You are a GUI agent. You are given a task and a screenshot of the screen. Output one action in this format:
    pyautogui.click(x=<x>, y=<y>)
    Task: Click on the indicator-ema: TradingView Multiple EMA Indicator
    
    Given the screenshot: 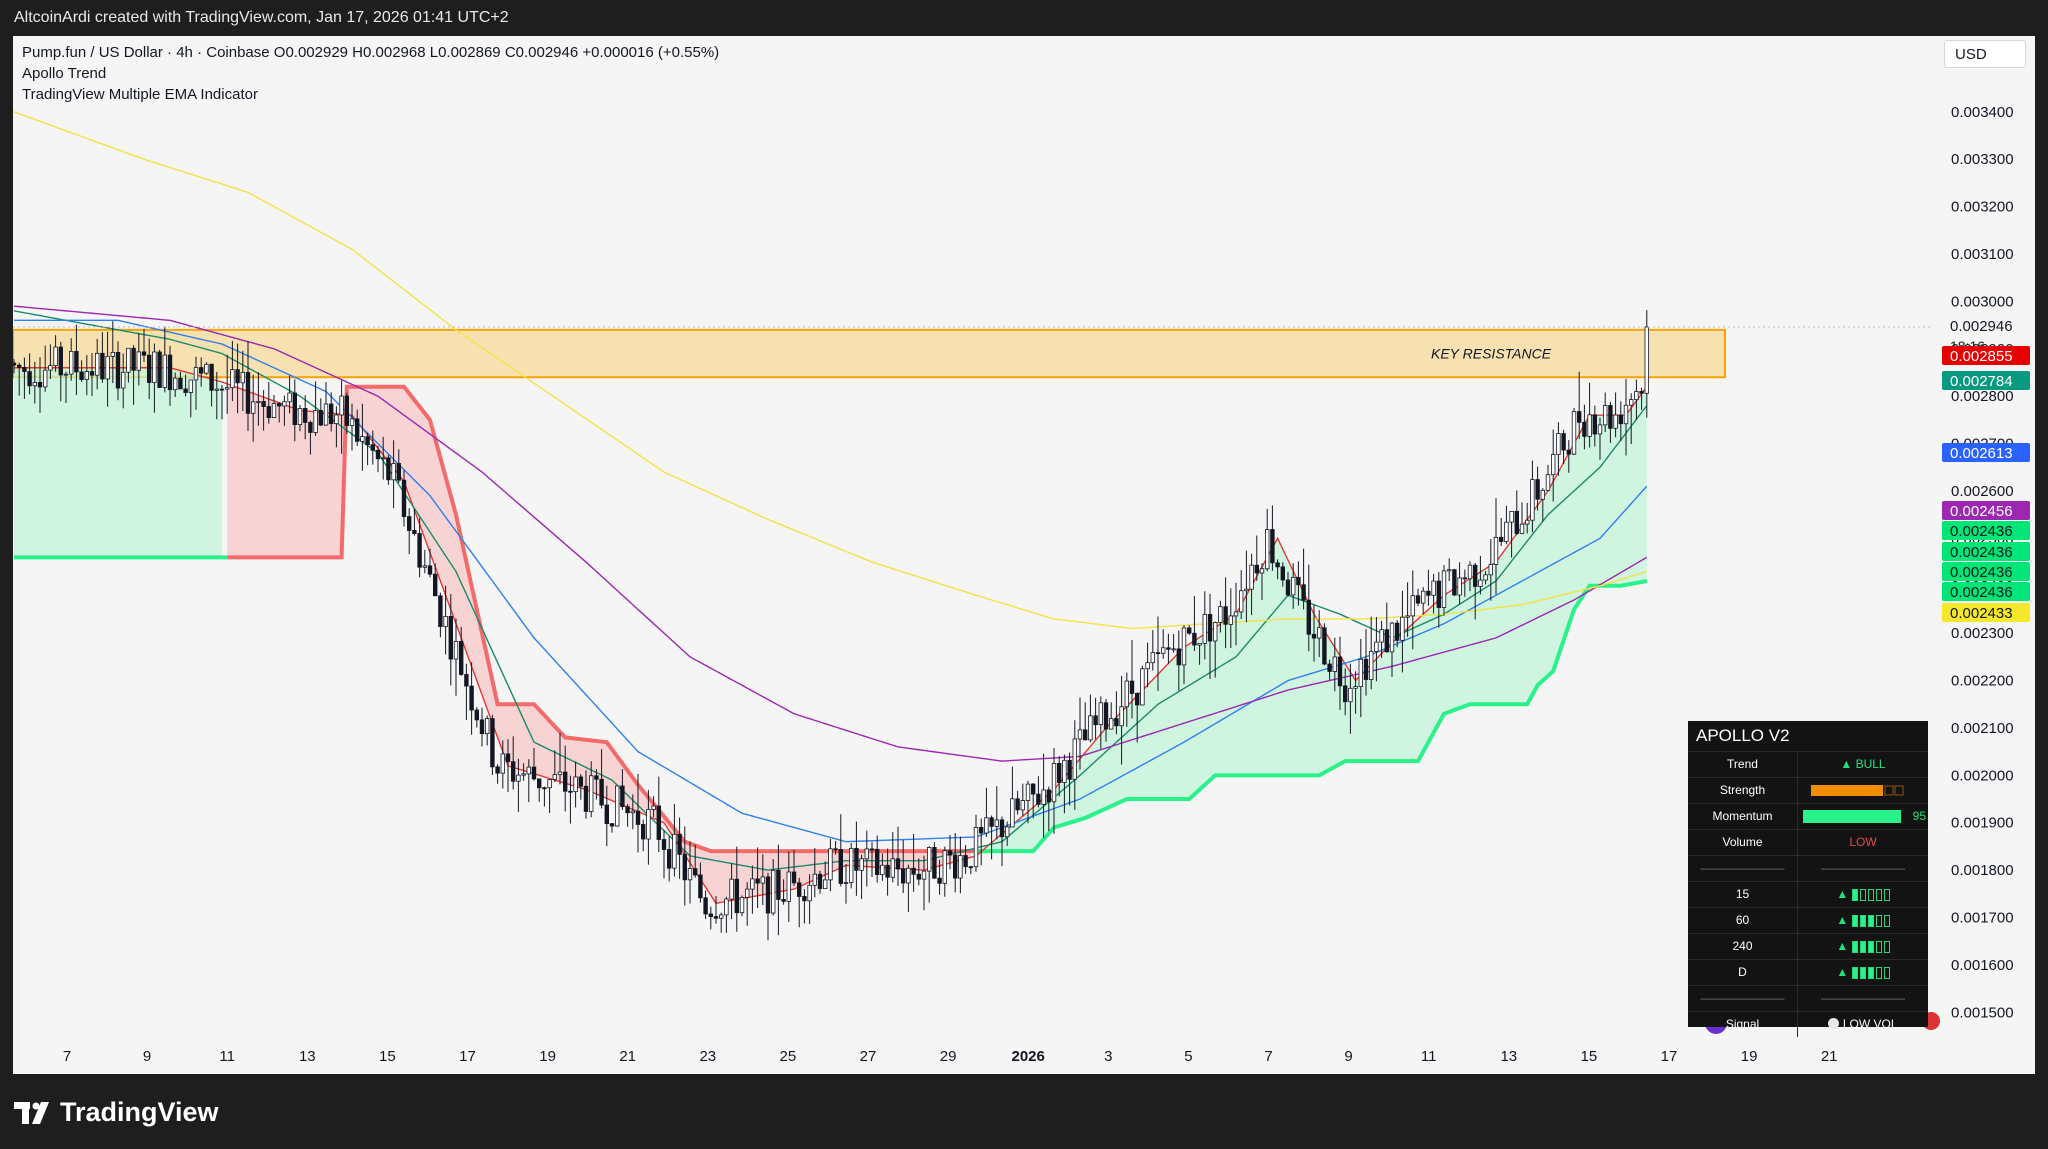 What is the action you would take?
    pyautogui.click(x=140, y=94)
    